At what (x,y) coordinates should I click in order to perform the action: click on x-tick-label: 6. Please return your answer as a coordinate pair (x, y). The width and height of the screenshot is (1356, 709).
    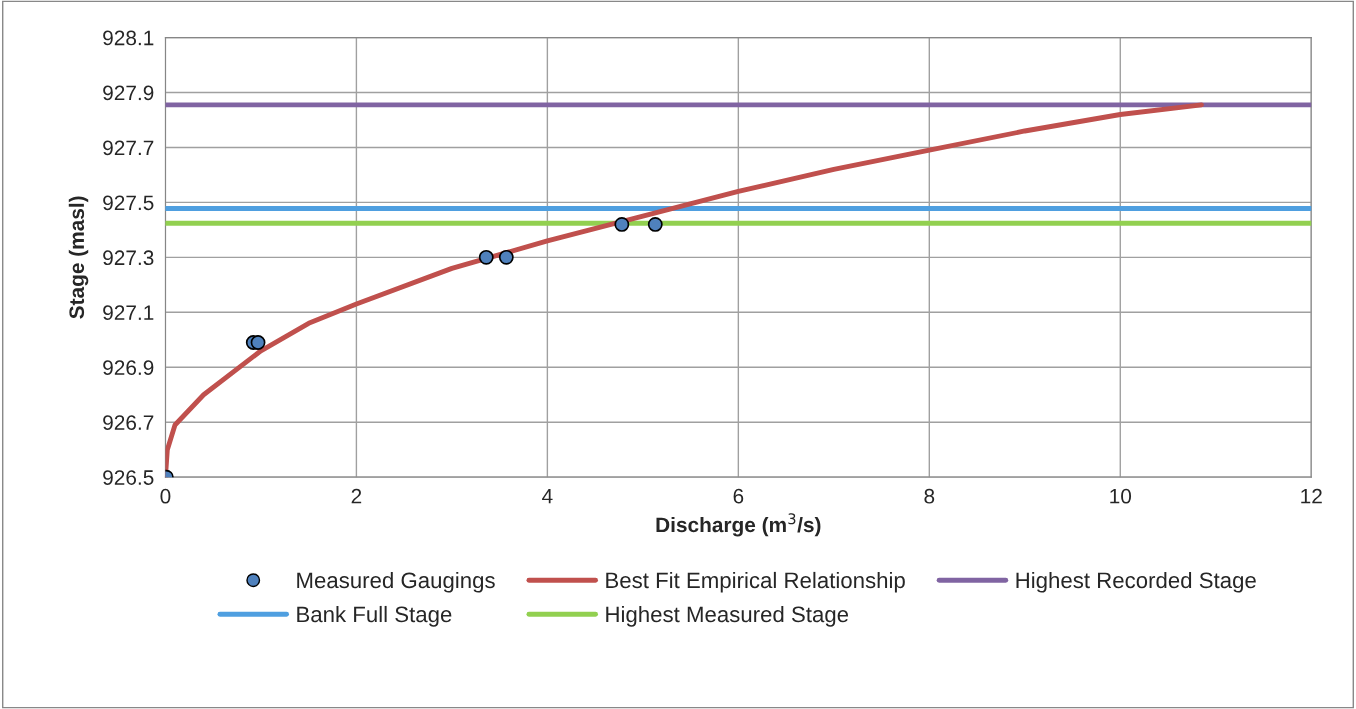
    Looking at the image, I should click on (738, 496).